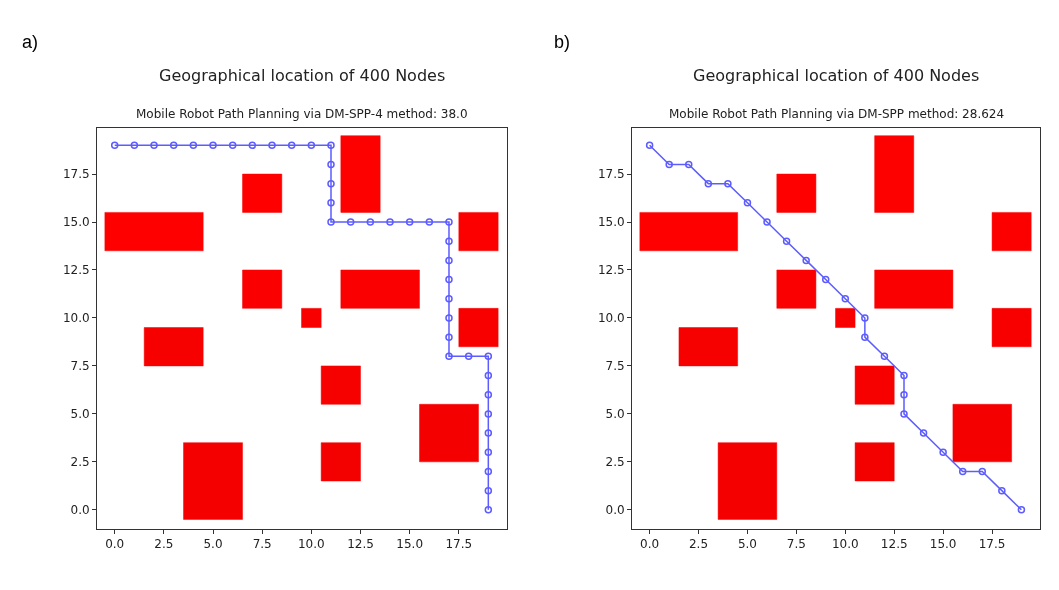 The height and width of the screenshot is (590, 1059). I want to click on chart-subtitle: Mobile Robot Path Planning via DM-SPP method: 28.624, so click(837, 114).